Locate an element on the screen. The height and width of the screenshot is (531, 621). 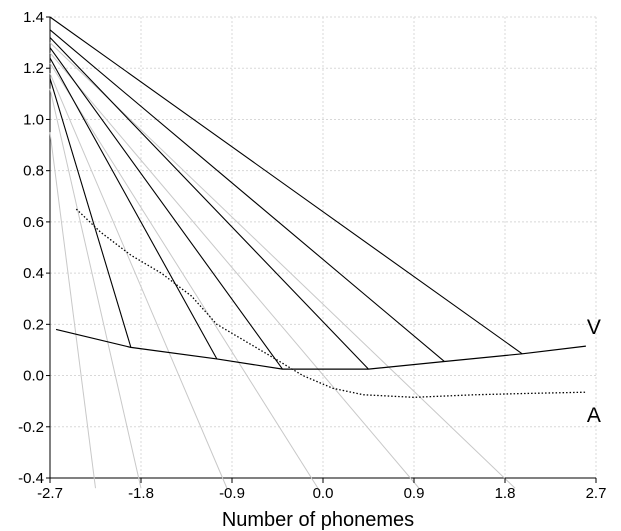
y-tick-label-9: 1.4 is located at coordinates (33, 17).